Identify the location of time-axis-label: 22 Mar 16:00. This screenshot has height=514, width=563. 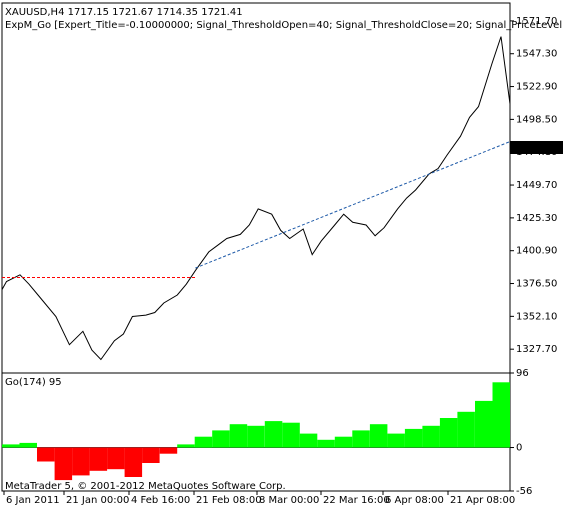
(356, 500).